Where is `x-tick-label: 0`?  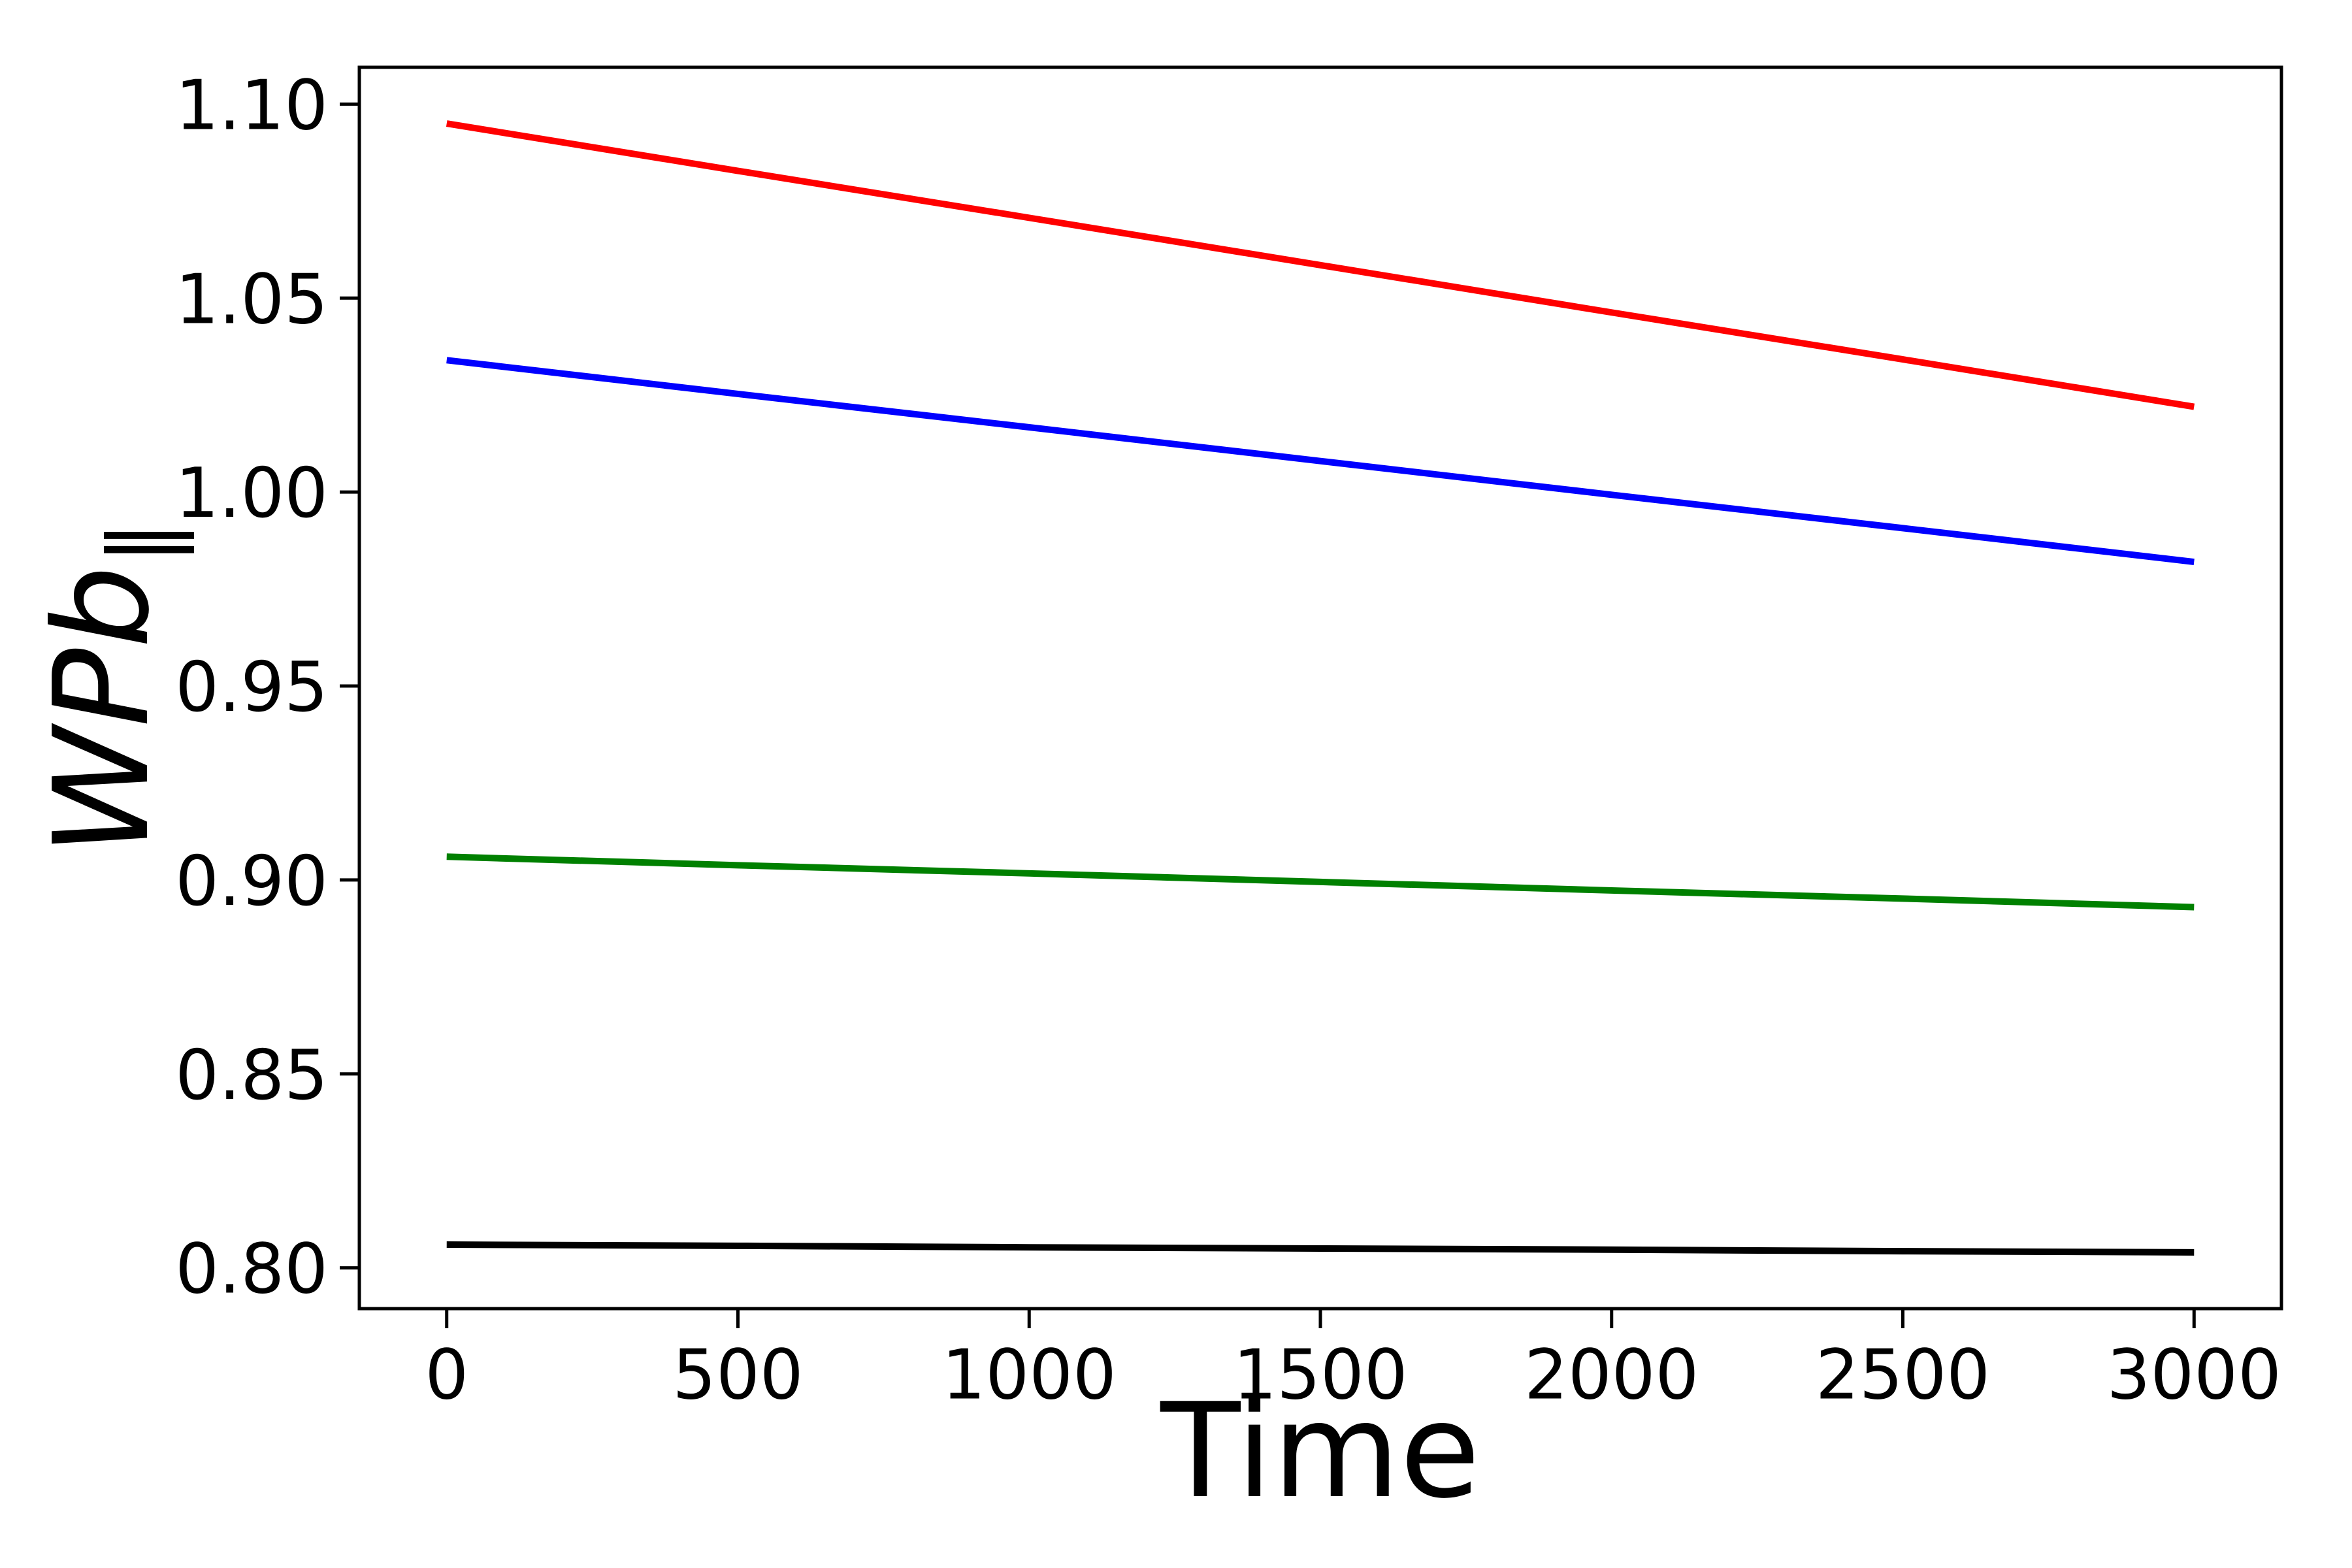 x-tick-label: 0 is located at coordinates (446, 1375).